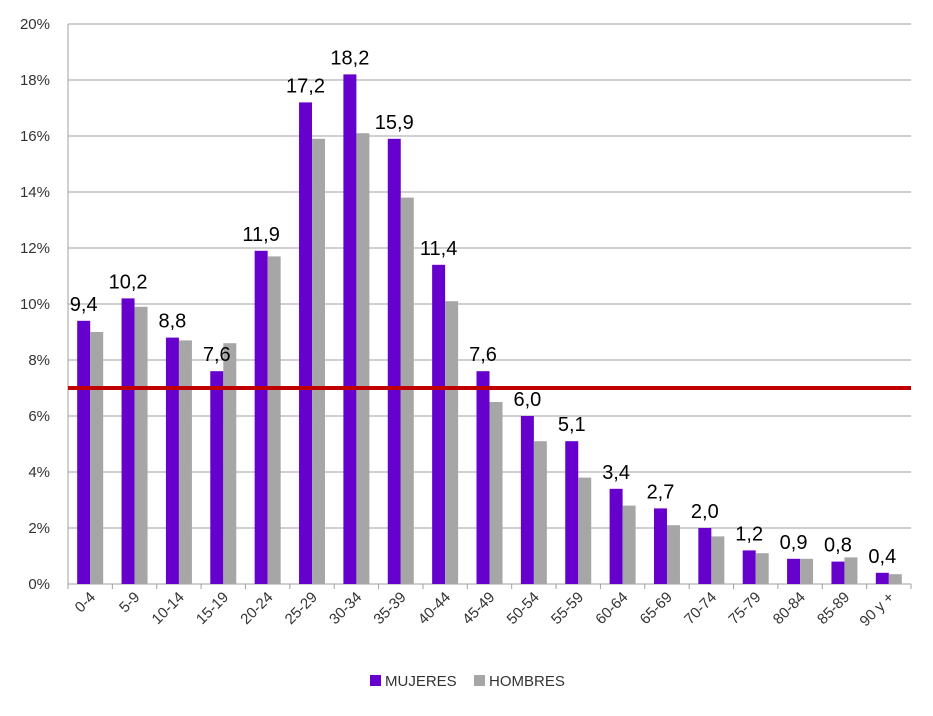 Image resolution: width=933 pixels, height=716 pixels. What do you see at coordinates (434, 608) in the screenshot?
I see `x-tick-label: 40-44` at bounding box center [434, 608].